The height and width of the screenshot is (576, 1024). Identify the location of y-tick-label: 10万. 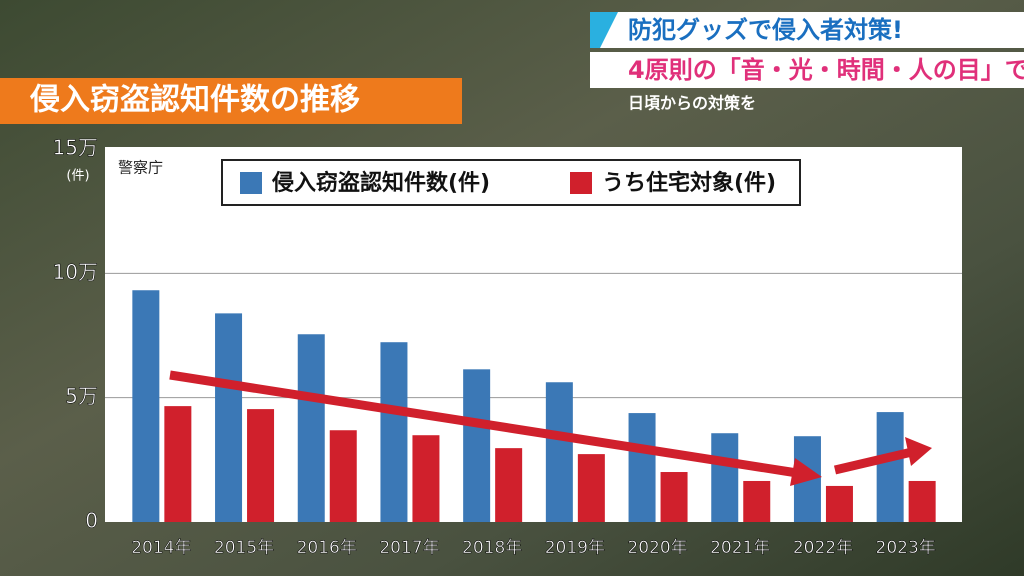
(75, 272).